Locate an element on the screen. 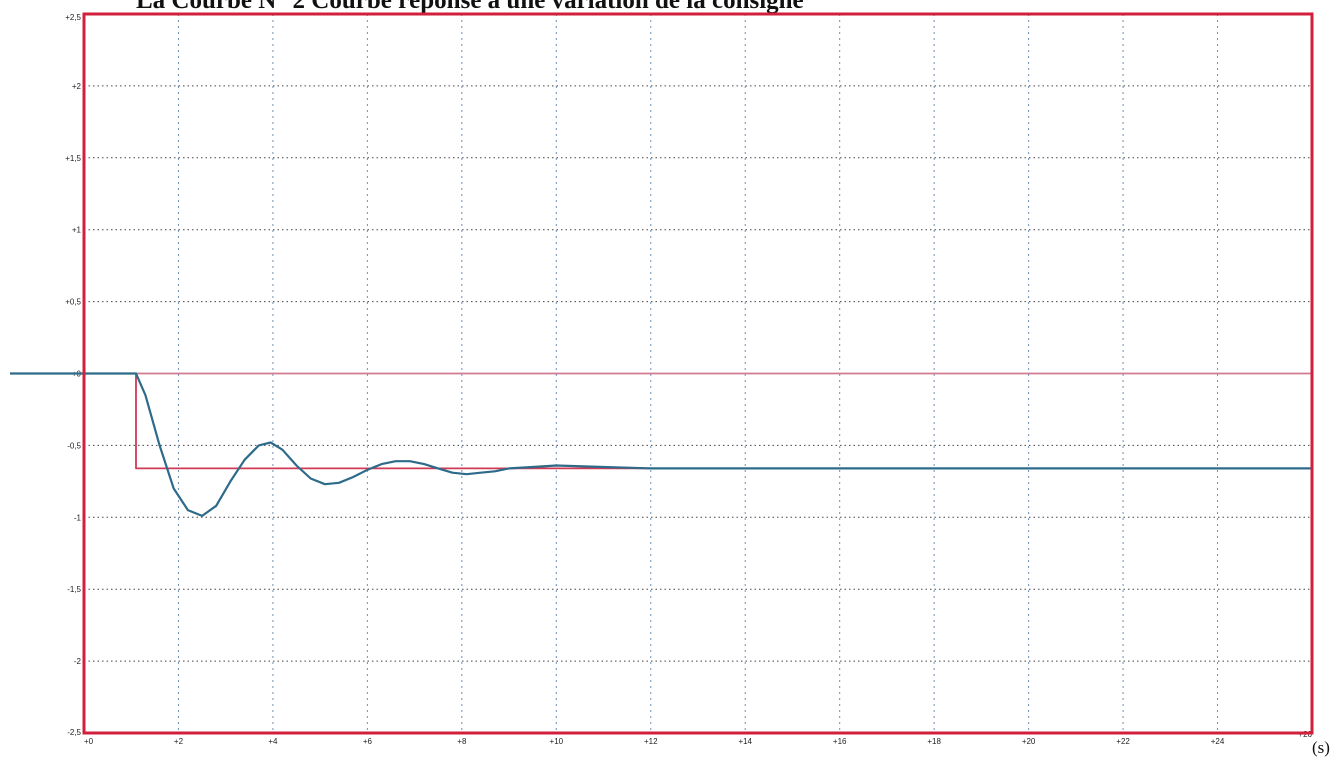 The height and width of the screenshot is (760, 1340). y-tick-label: +0,5 is located at coordinates (73, 302).